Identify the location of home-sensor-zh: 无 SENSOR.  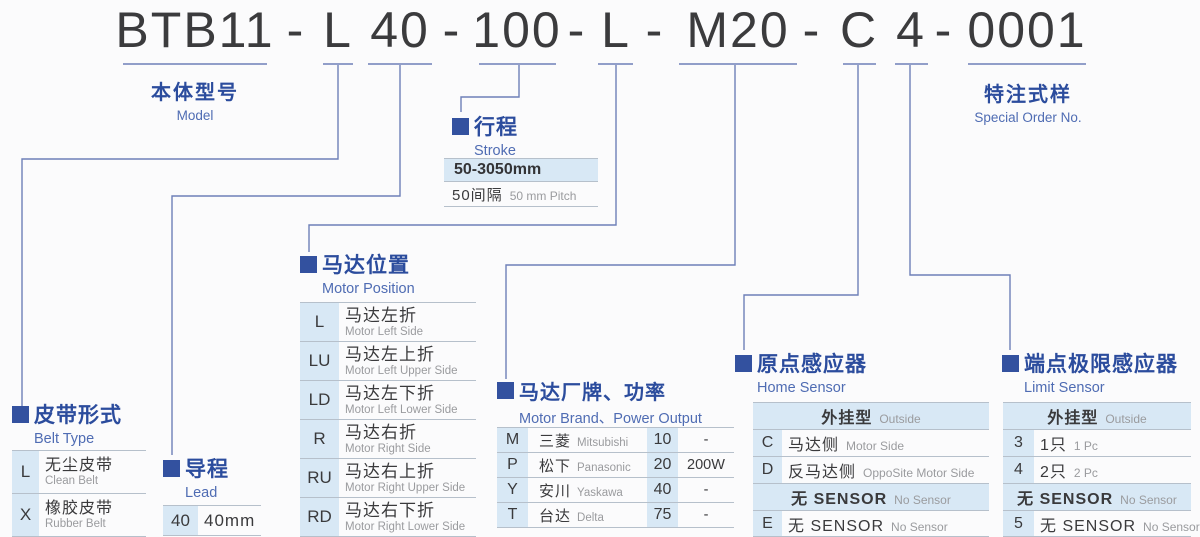
(836, 526).